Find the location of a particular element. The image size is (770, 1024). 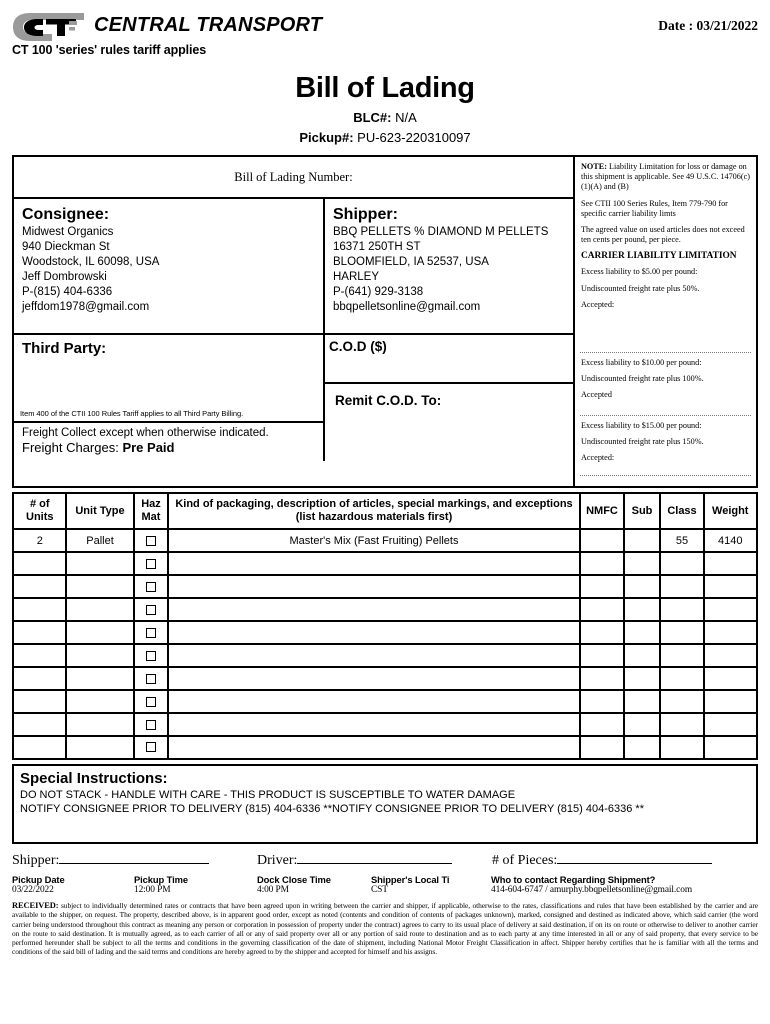

remit-cod-box: Remit C.O.D. To: is located at coordinates (449, 422).